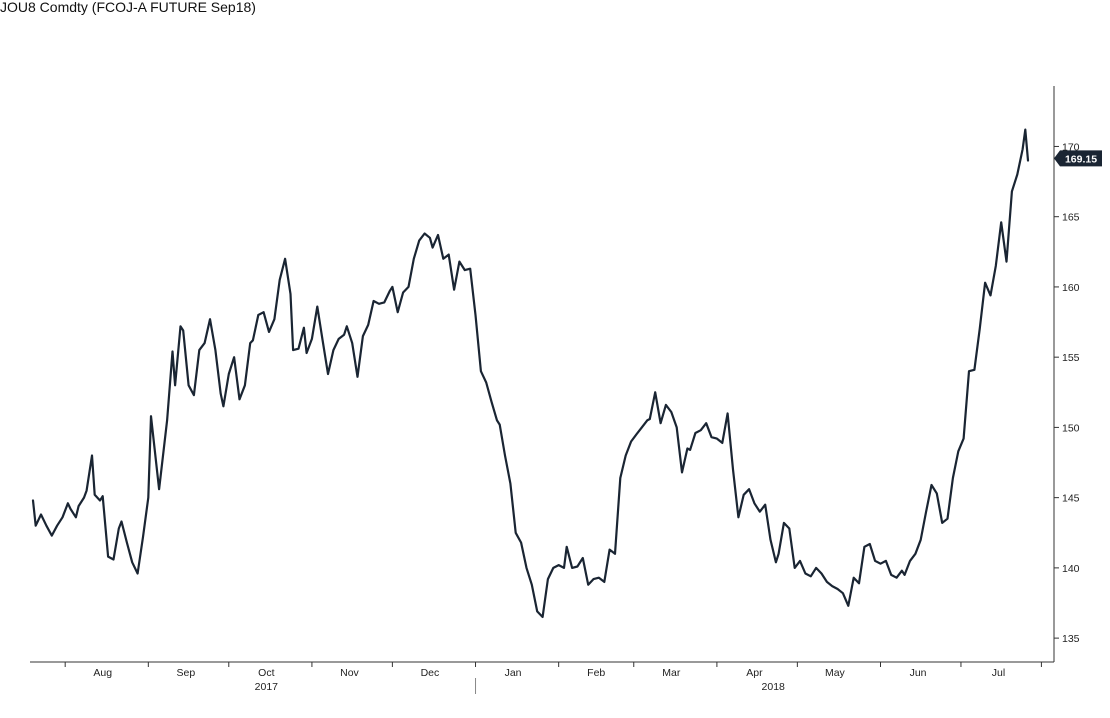 The height and width of the screenshot is (718, 1110). What do you see at coordinates (102, 673) in the screenshot?
I see `x-tick-label: Aug` at bounding box center [102, 673].